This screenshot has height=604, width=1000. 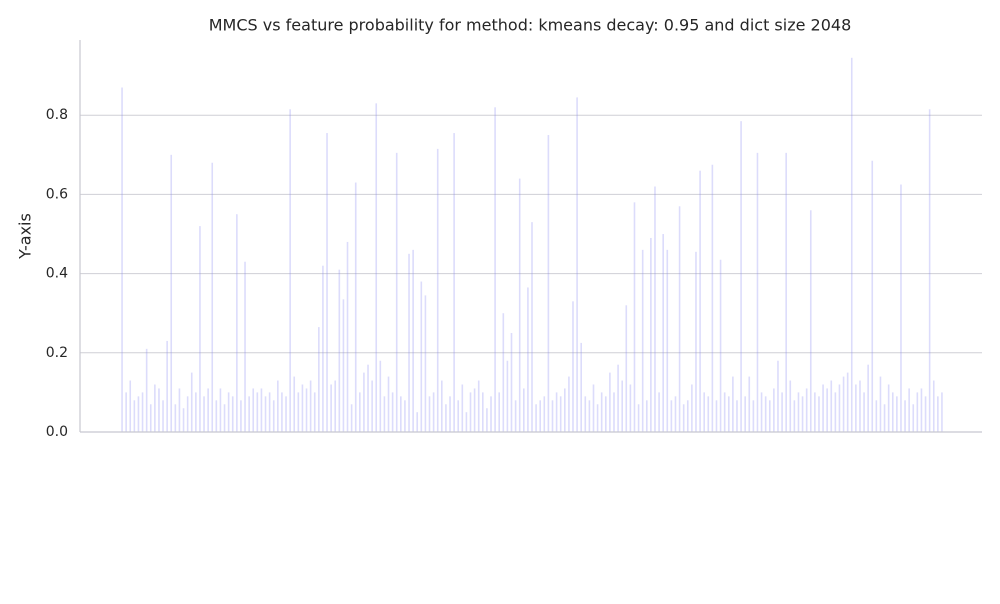 I want to click on y-tick-label: 0.2, so click(x=57, y=353).